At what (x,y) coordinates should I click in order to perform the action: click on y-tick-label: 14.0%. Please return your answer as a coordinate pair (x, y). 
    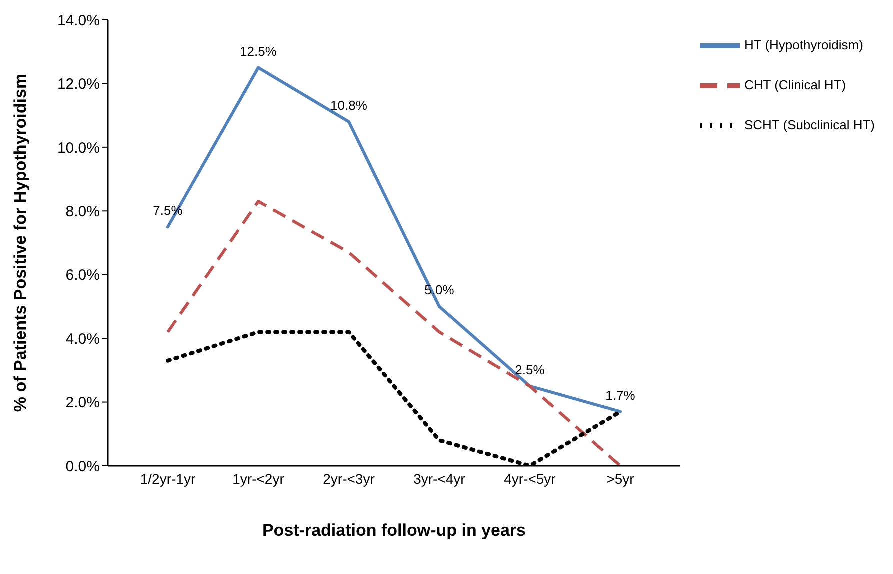
    Looking at the image, I should click on (78, 21).